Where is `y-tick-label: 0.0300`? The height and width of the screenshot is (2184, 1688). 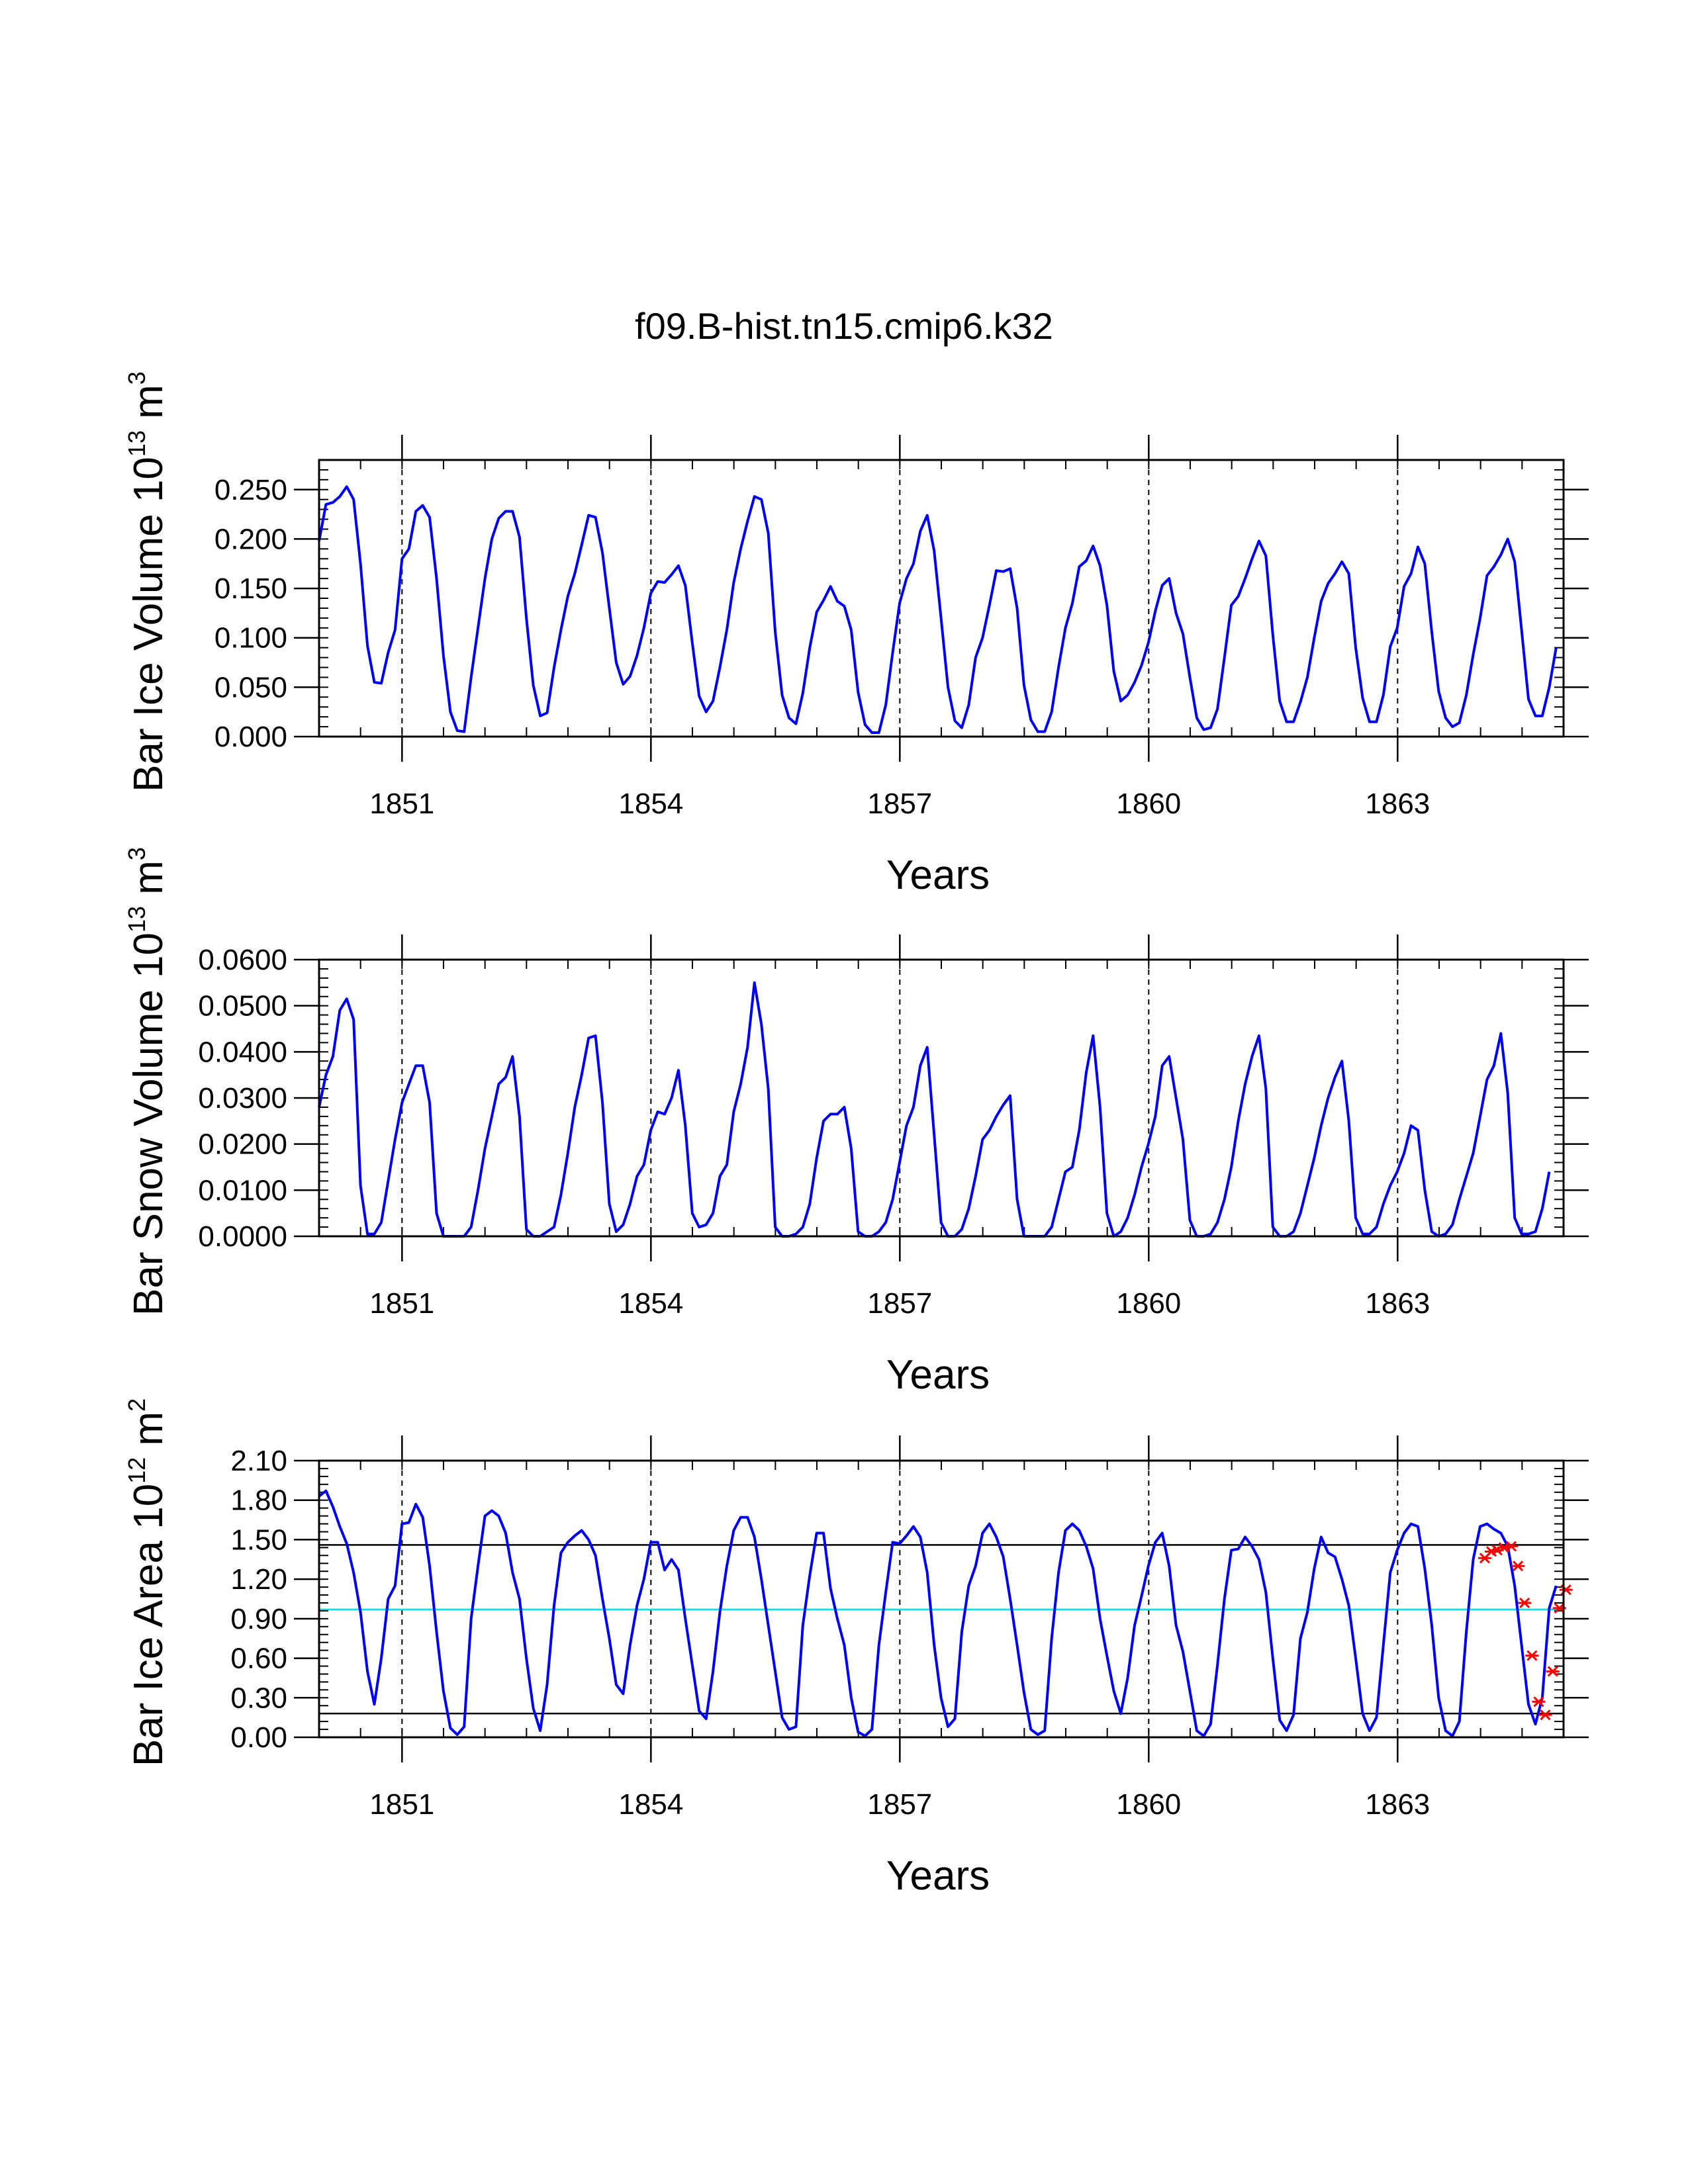 y-tick-label: 0.0300 is located at coordinates (242, 1098).